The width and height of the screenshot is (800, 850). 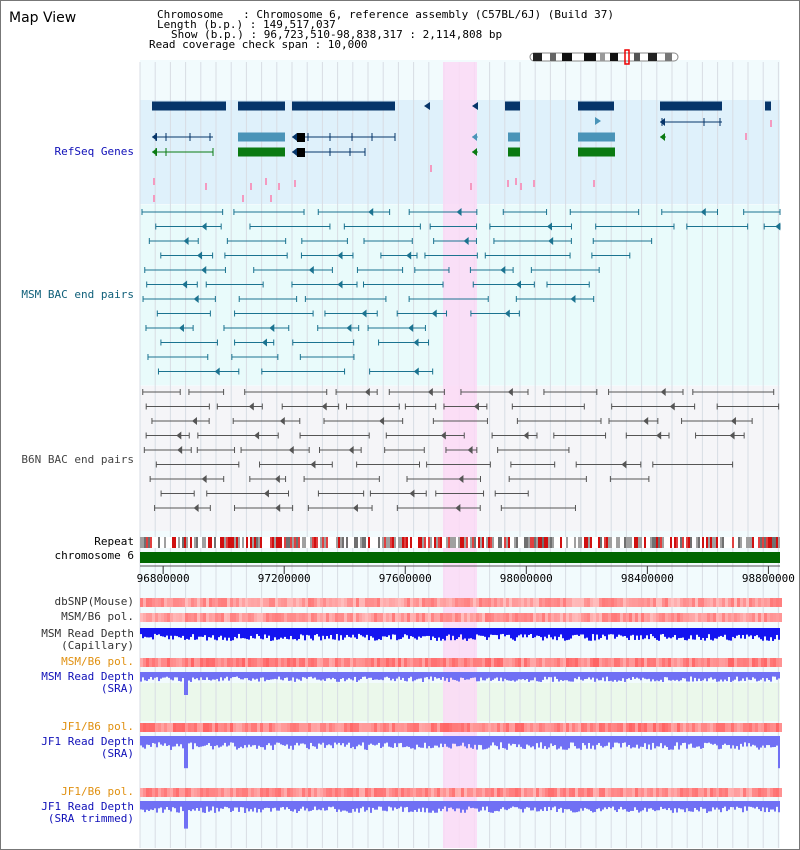 I want to click on pink-marker, so click(x=471, y=186).